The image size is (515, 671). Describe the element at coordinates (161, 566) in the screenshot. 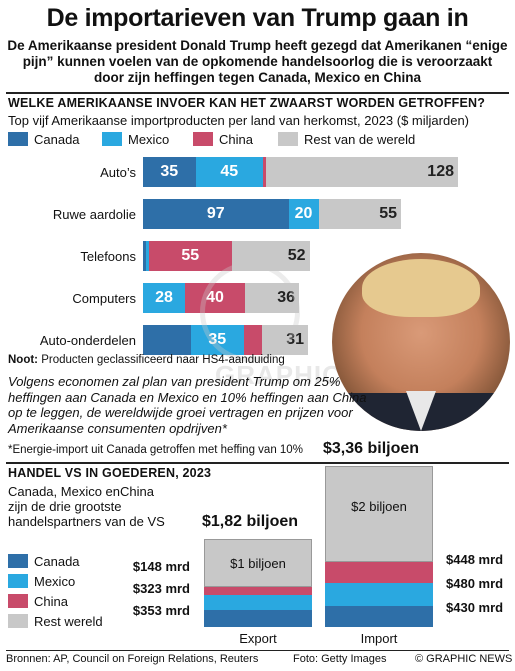

I see `value-label: $148 mrd` at that location.